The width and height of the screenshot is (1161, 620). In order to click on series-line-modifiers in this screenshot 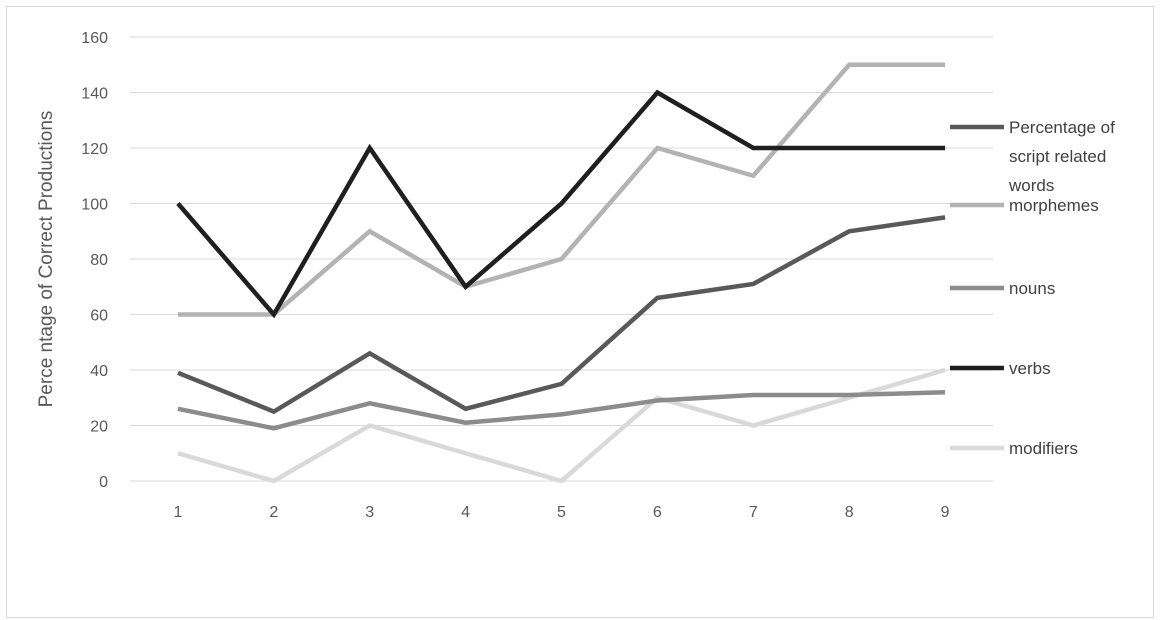, I will do `click(561, 425)`.